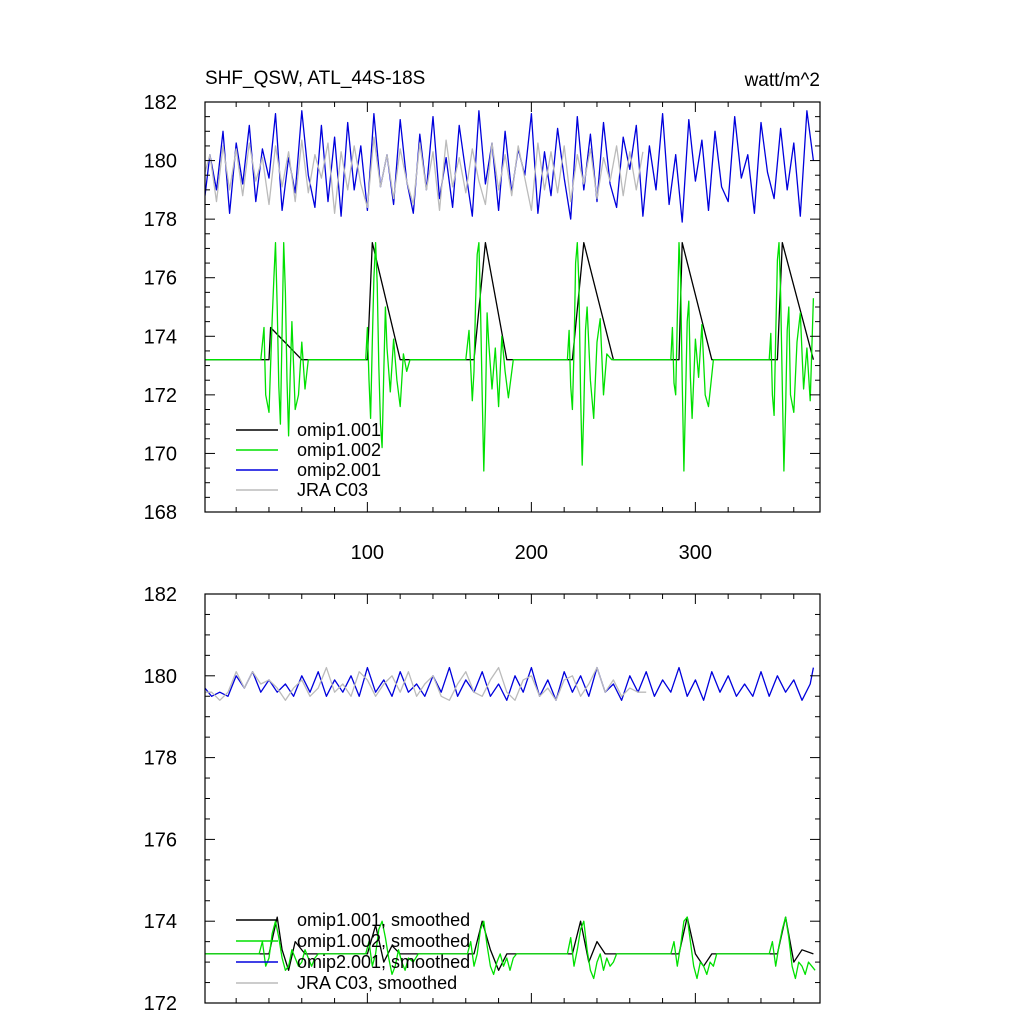 This screenshot has height=1029, width=1024. I want to click on legend-label: omip2.001, so click(339, 470).